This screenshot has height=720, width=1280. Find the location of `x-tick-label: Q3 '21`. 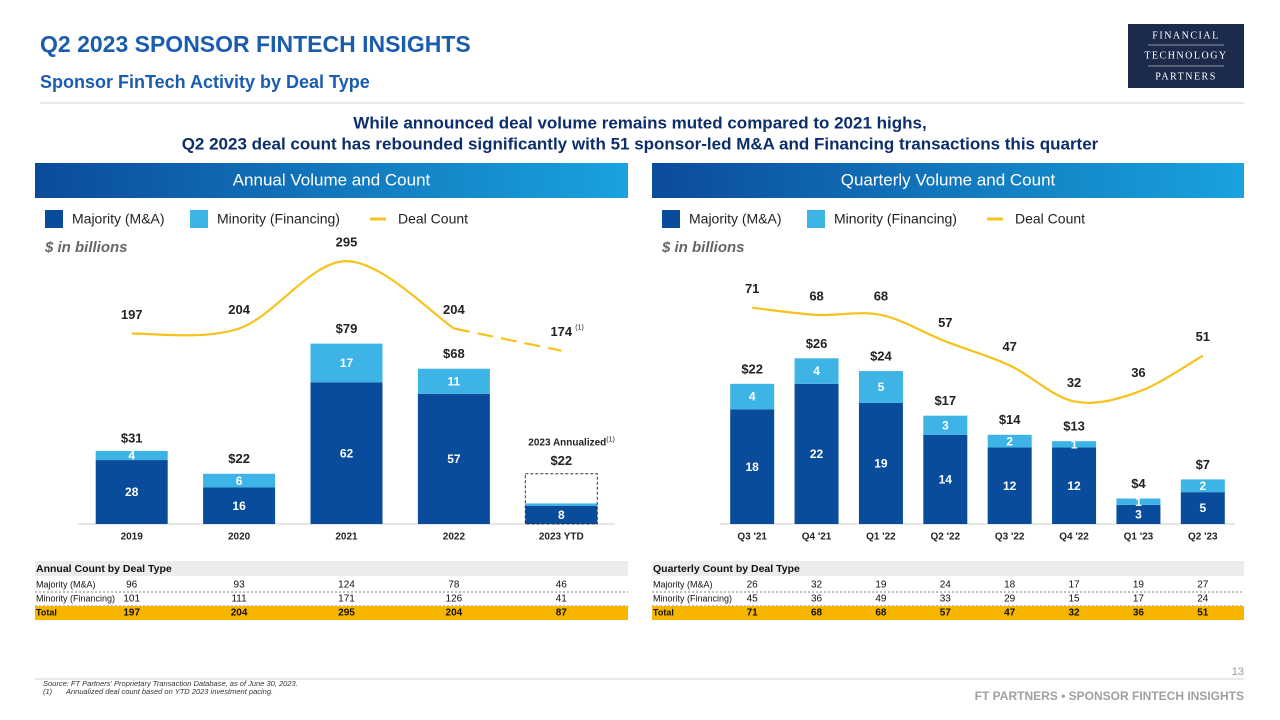

x-tick-label: Q3 '21 is located at coordinates (752, 537).